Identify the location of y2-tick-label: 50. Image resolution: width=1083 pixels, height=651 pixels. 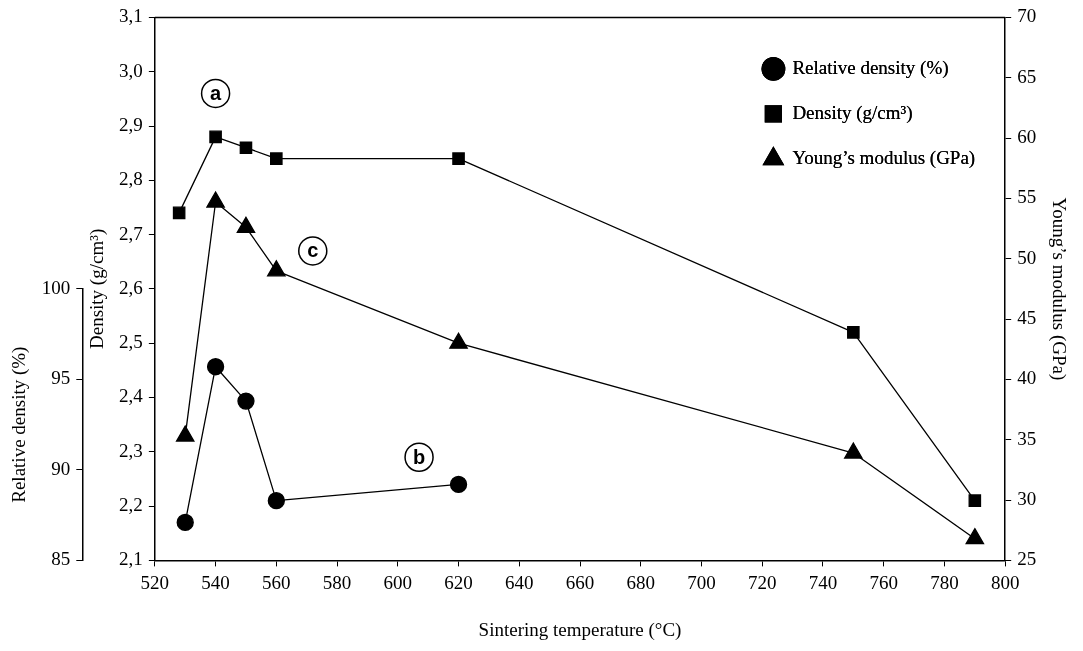
(1027, 257).